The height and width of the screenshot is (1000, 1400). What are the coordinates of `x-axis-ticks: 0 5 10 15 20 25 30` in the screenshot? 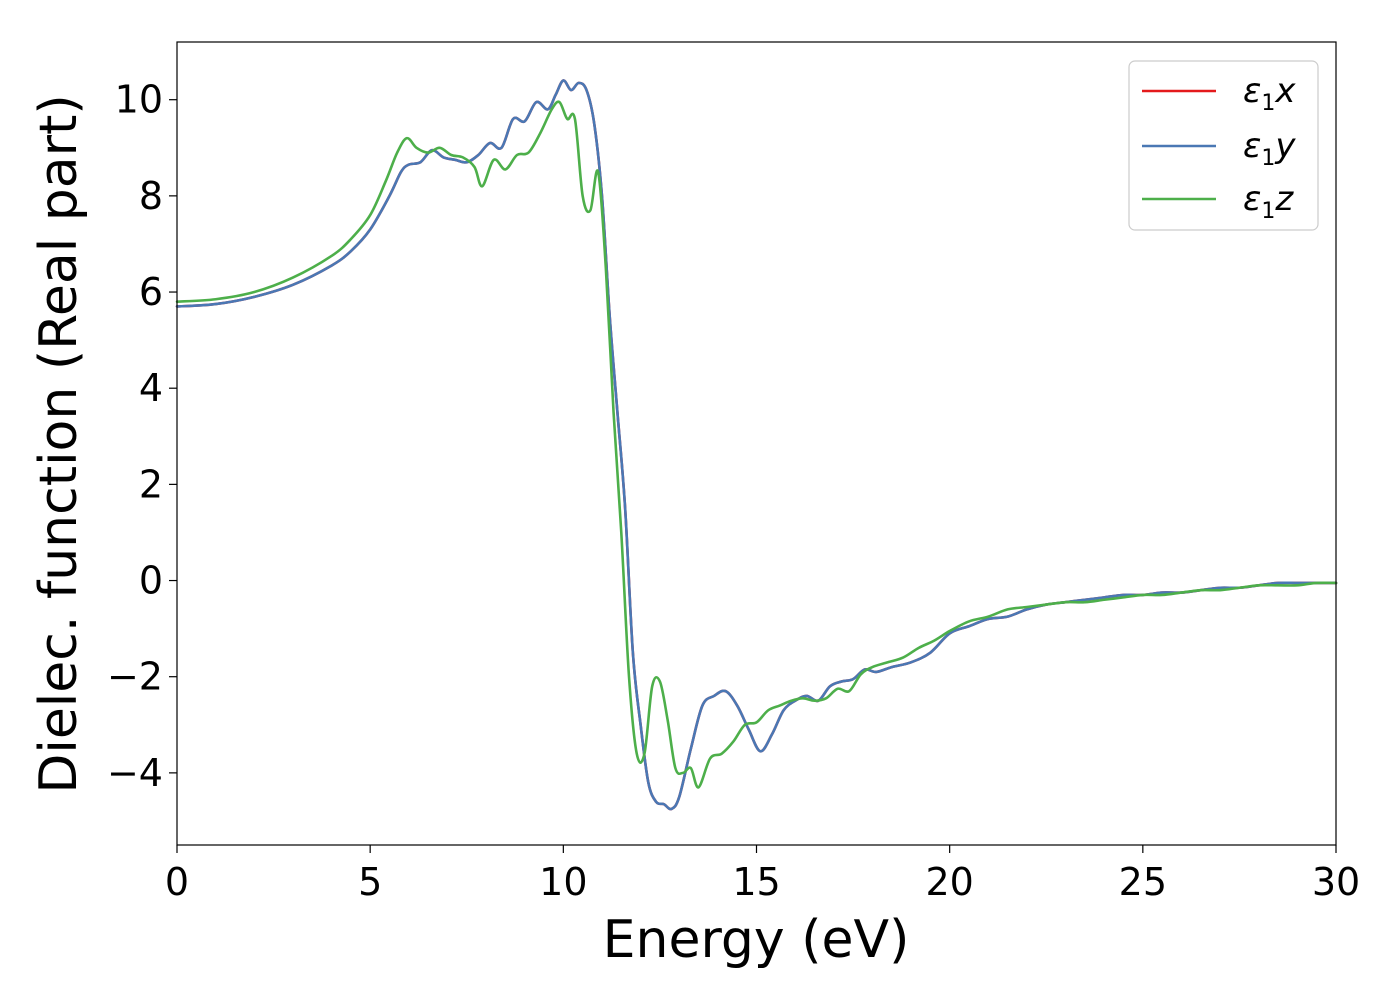 It's located at (762, 874).